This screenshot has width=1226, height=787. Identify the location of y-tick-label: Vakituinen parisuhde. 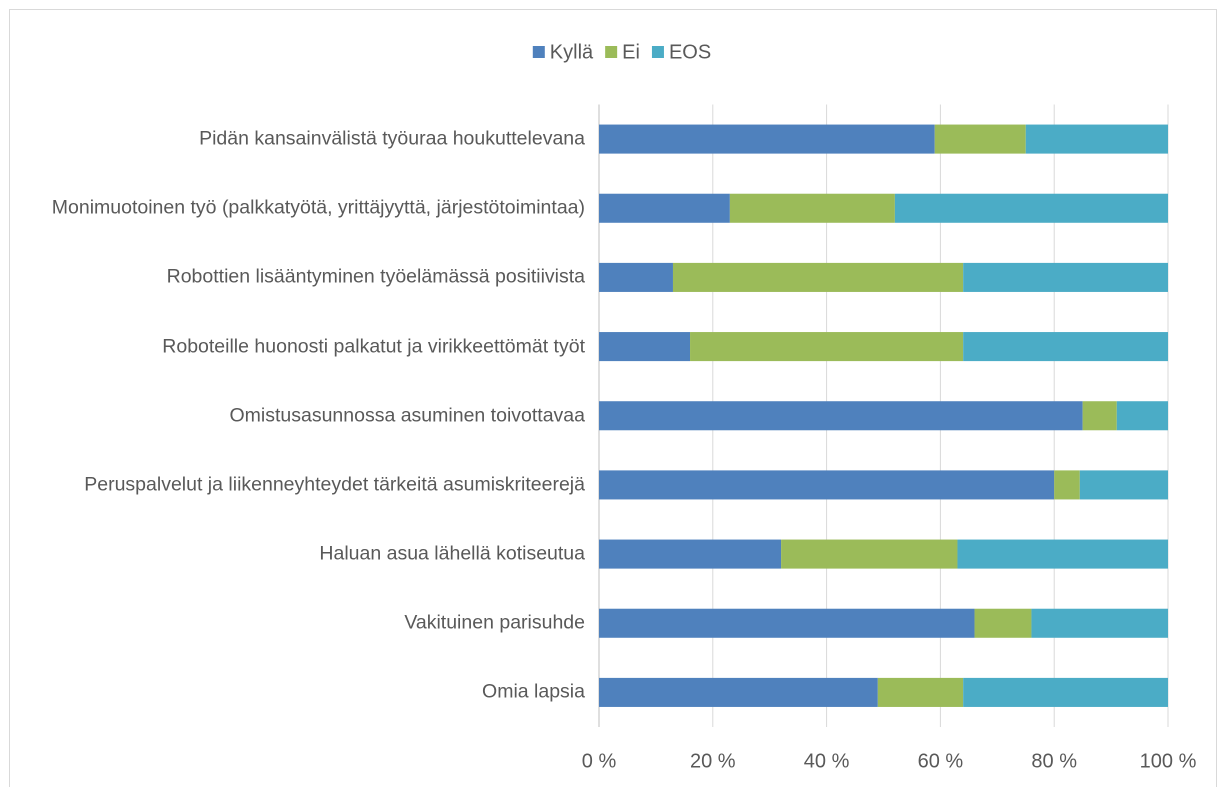
(494, 622).